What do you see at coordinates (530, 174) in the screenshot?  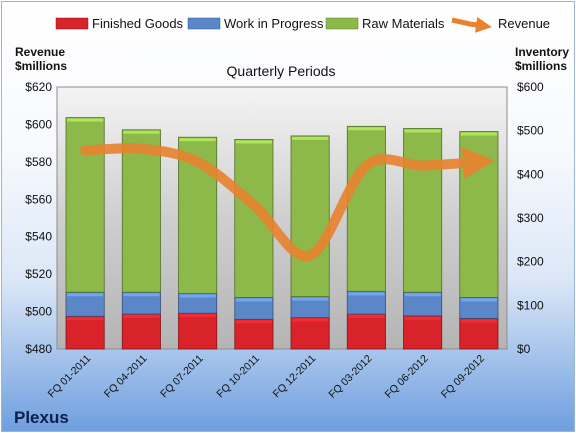 I see `right-tick-label: $400` at bounding box center [530, 174].